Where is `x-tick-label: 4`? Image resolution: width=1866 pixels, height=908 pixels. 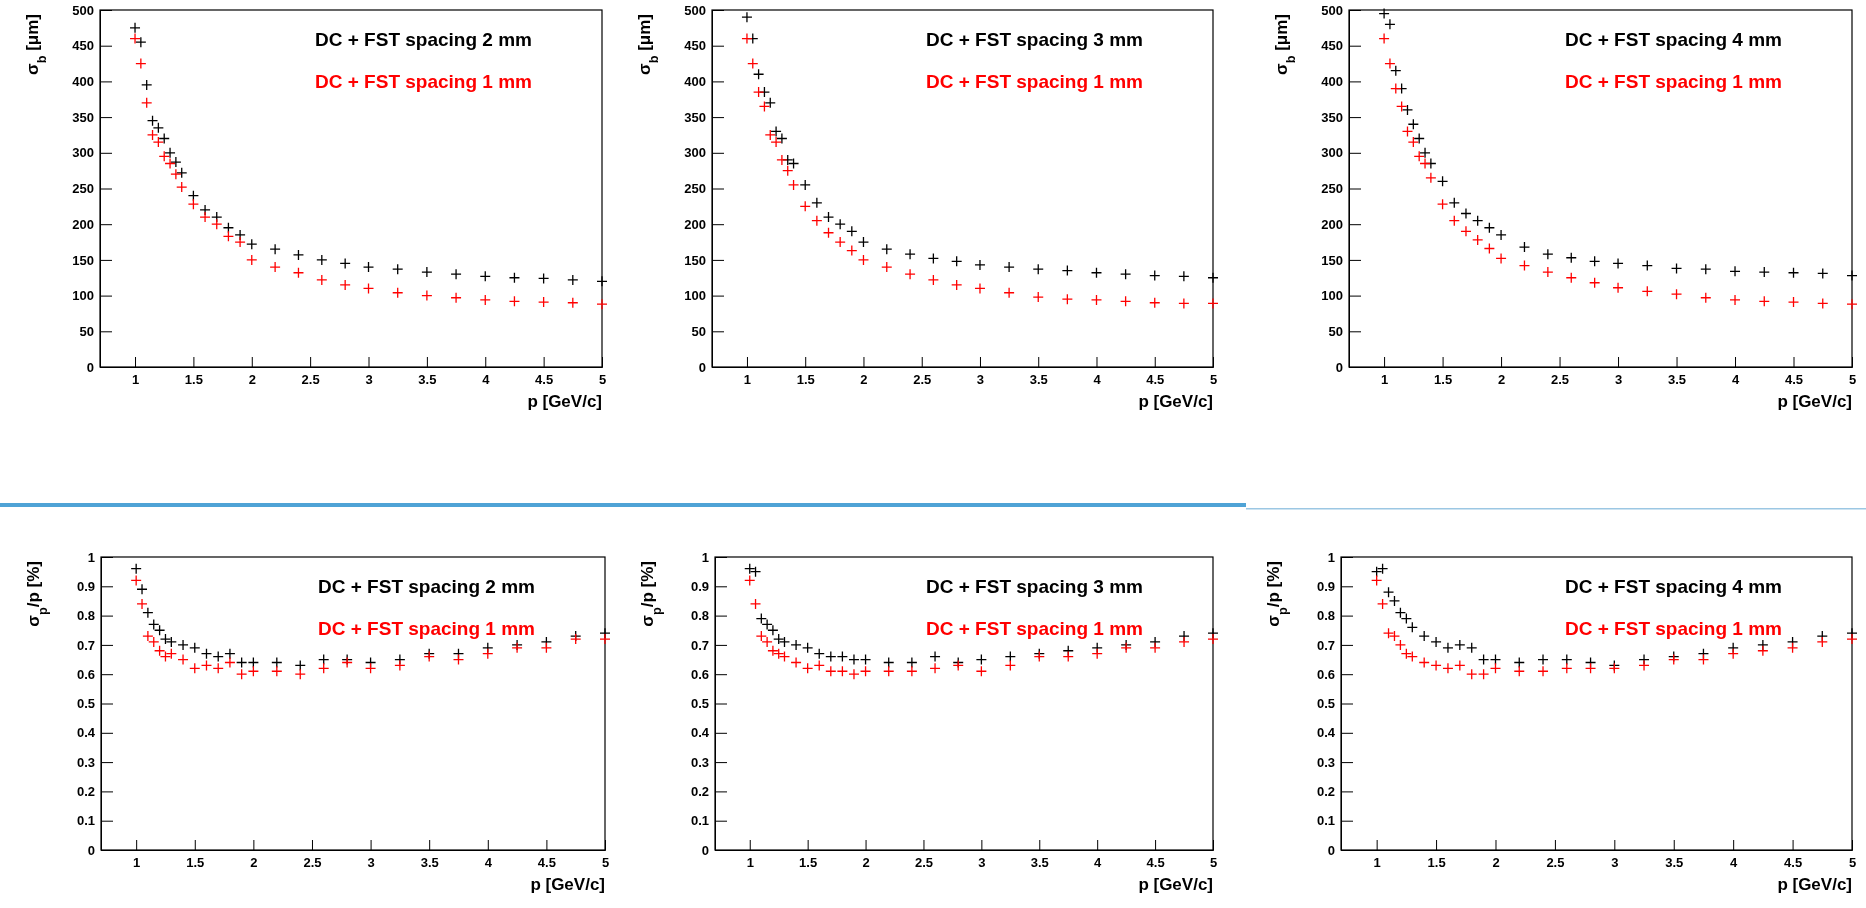 x-tick-label: 4 is located at coordinates (488, 863).